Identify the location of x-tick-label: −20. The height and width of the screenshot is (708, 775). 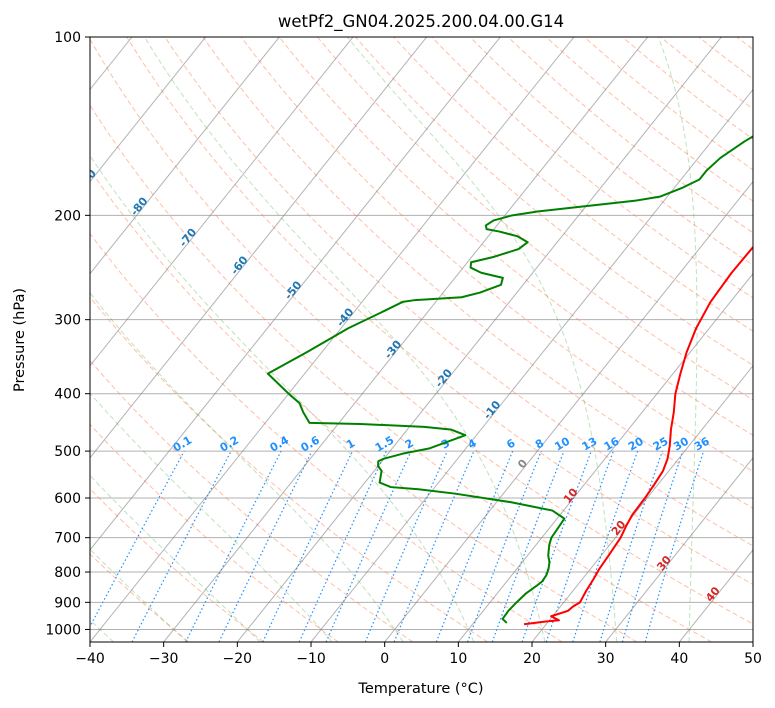
(238, 659).